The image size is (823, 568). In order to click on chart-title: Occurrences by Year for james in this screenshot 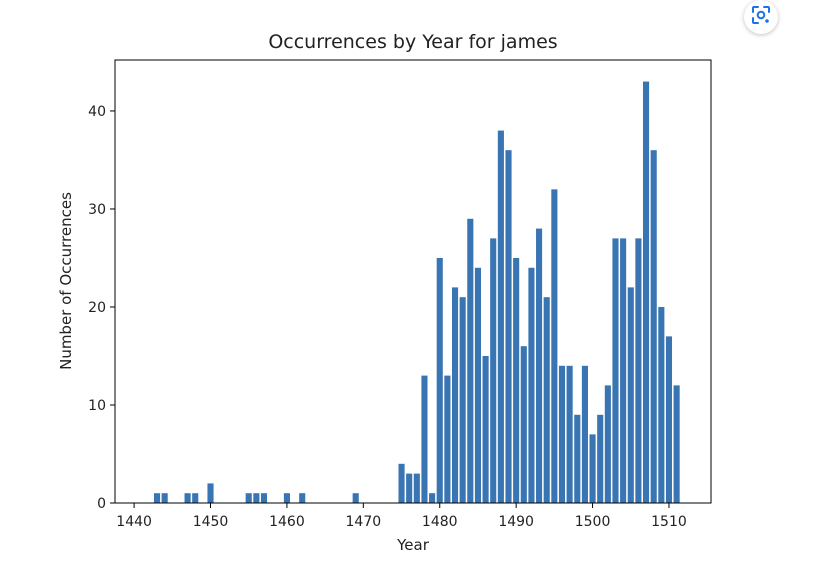, I will do `click(412, 42)`.